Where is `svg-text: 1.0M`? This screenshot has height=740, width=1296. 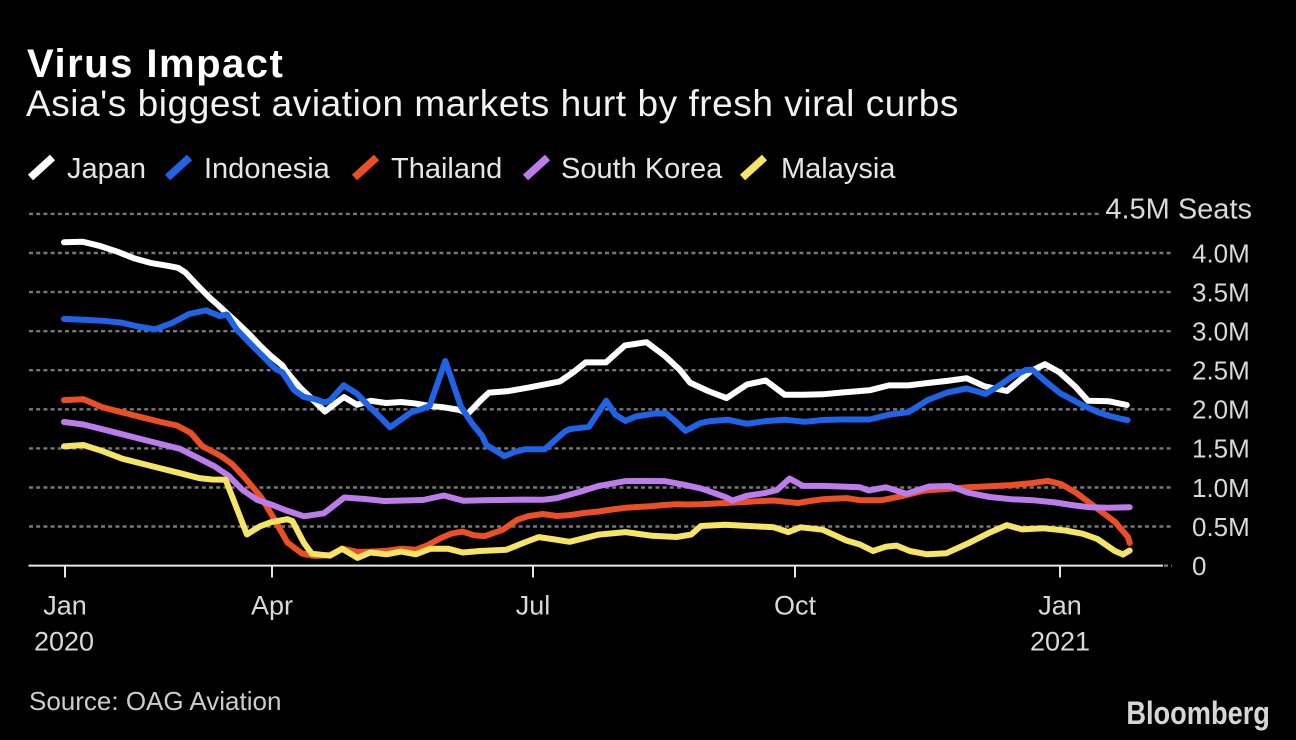
svg-text: 1.0M is located at coordinates (1221, 488).